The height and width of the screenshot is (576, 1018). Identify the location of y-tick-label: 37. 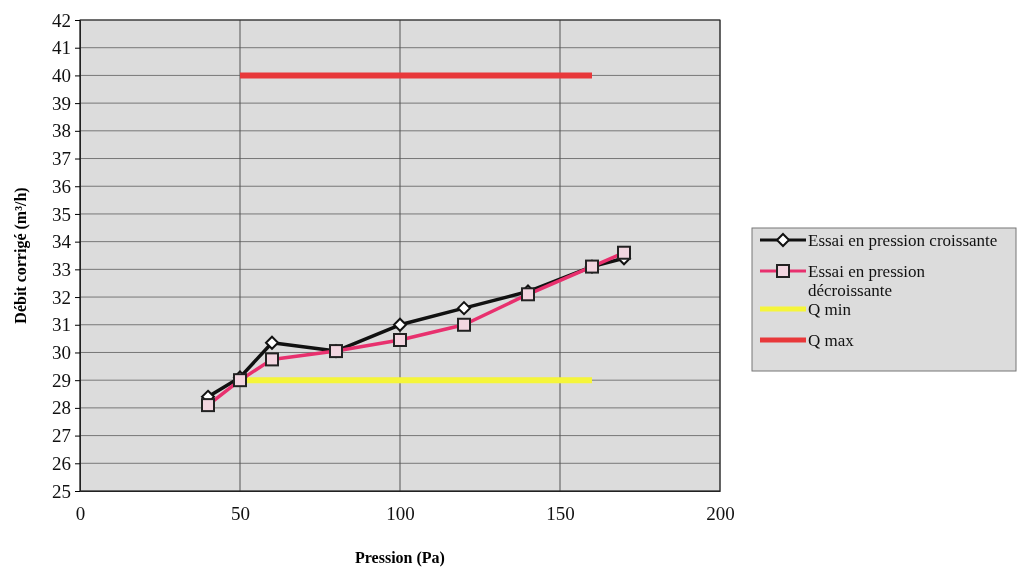
(61, 159).